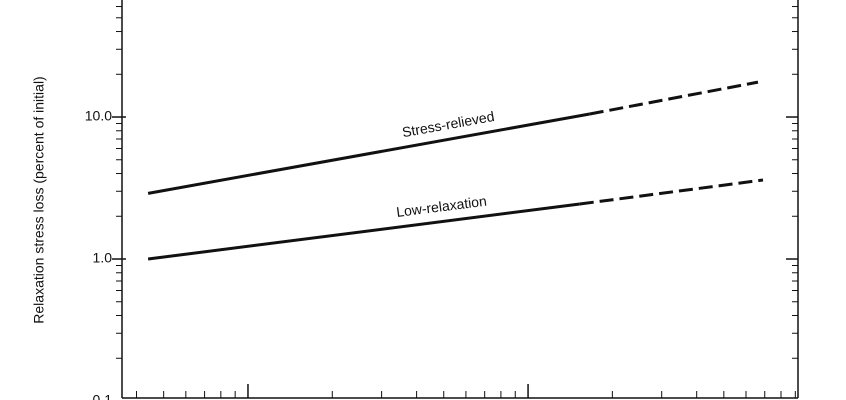 This screenshot has height=400, width=846. What do you see at coordinates (448, 124) in the screenshot?
I see `series-label: Stress-relieved` at bounding box center [448, 124].